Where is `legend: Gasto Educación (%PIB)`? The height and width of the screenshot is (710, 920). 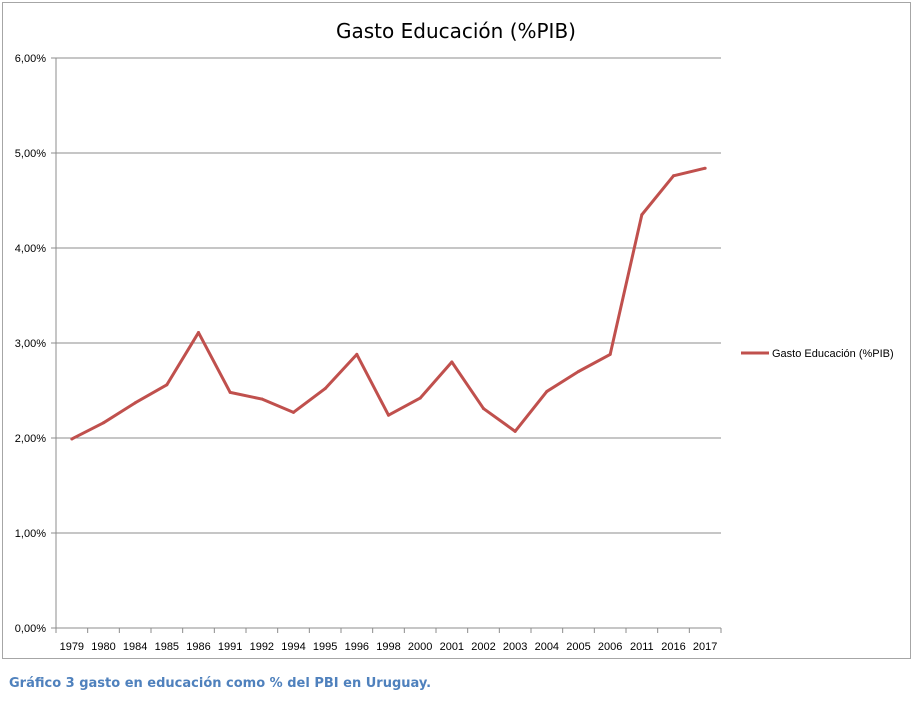 legend: Gasto Educación (%PIB) is located at coordinates (817, 354).